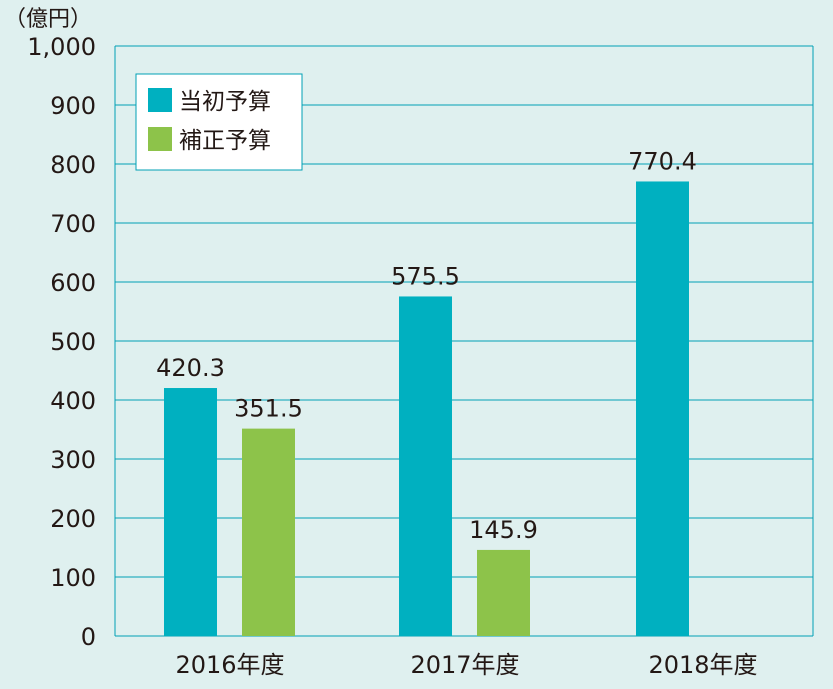 Image resolution: width=833 pixels, height=689 pixels. I want to click on legend-swatch-supplementary-budget, so click(160, 139).